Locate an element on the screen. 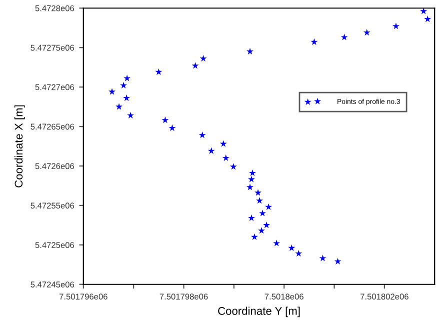 This screenshot has height=325, width=439. y-tick-label: 5.4727e06 is located at coordinates (54, 87).